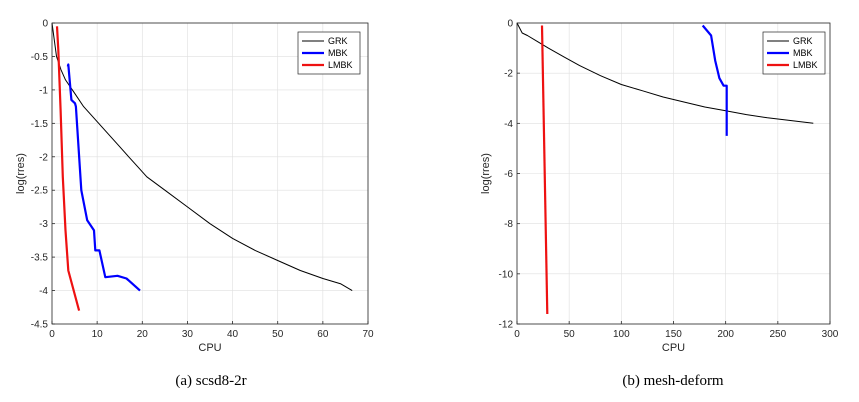  Describe the element at coordinates (368, 334) in the screenshot. I see `x-tick-label: 70` at that location.